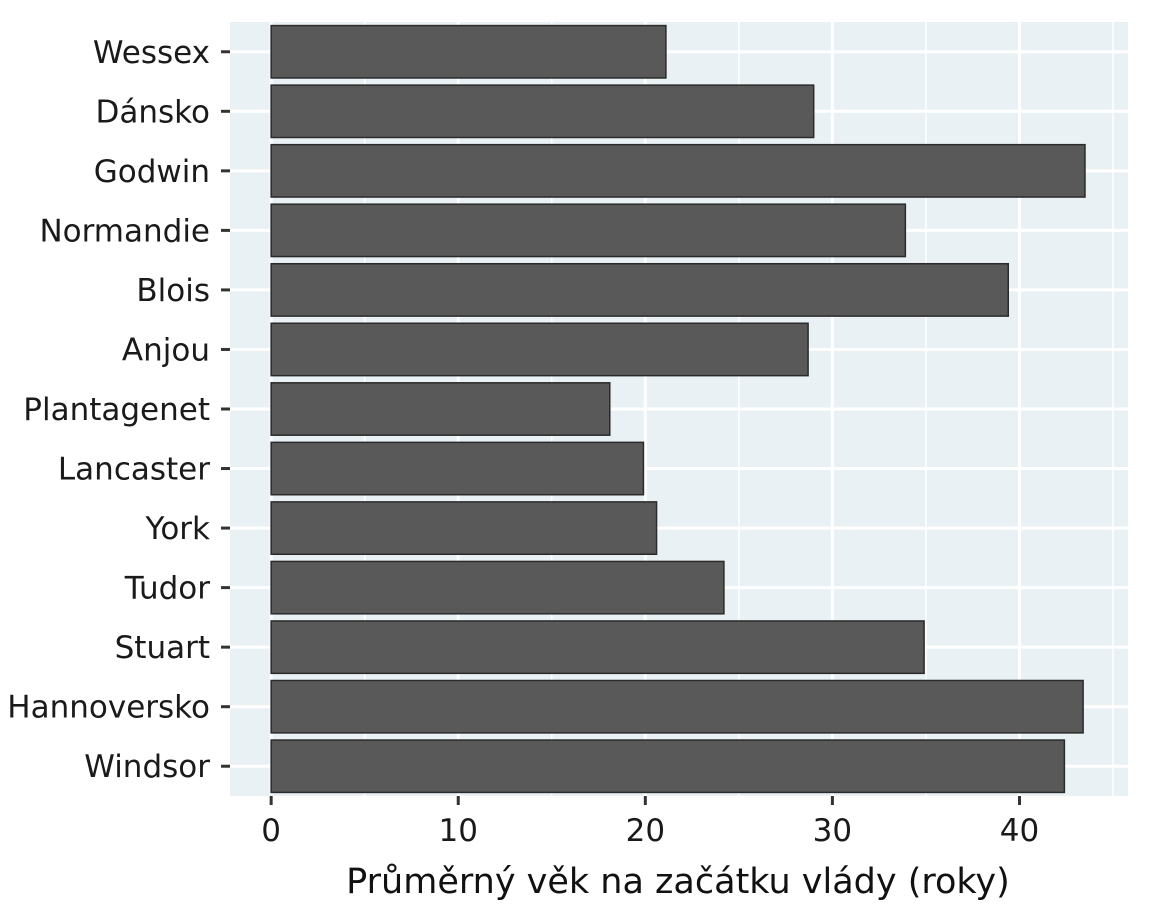 The width and height of the screenshot is (1152, 922). What do you see at coordinates (668, 766) in the screenshot?
I see `bar-windsor` at bounding box center [668, 766].